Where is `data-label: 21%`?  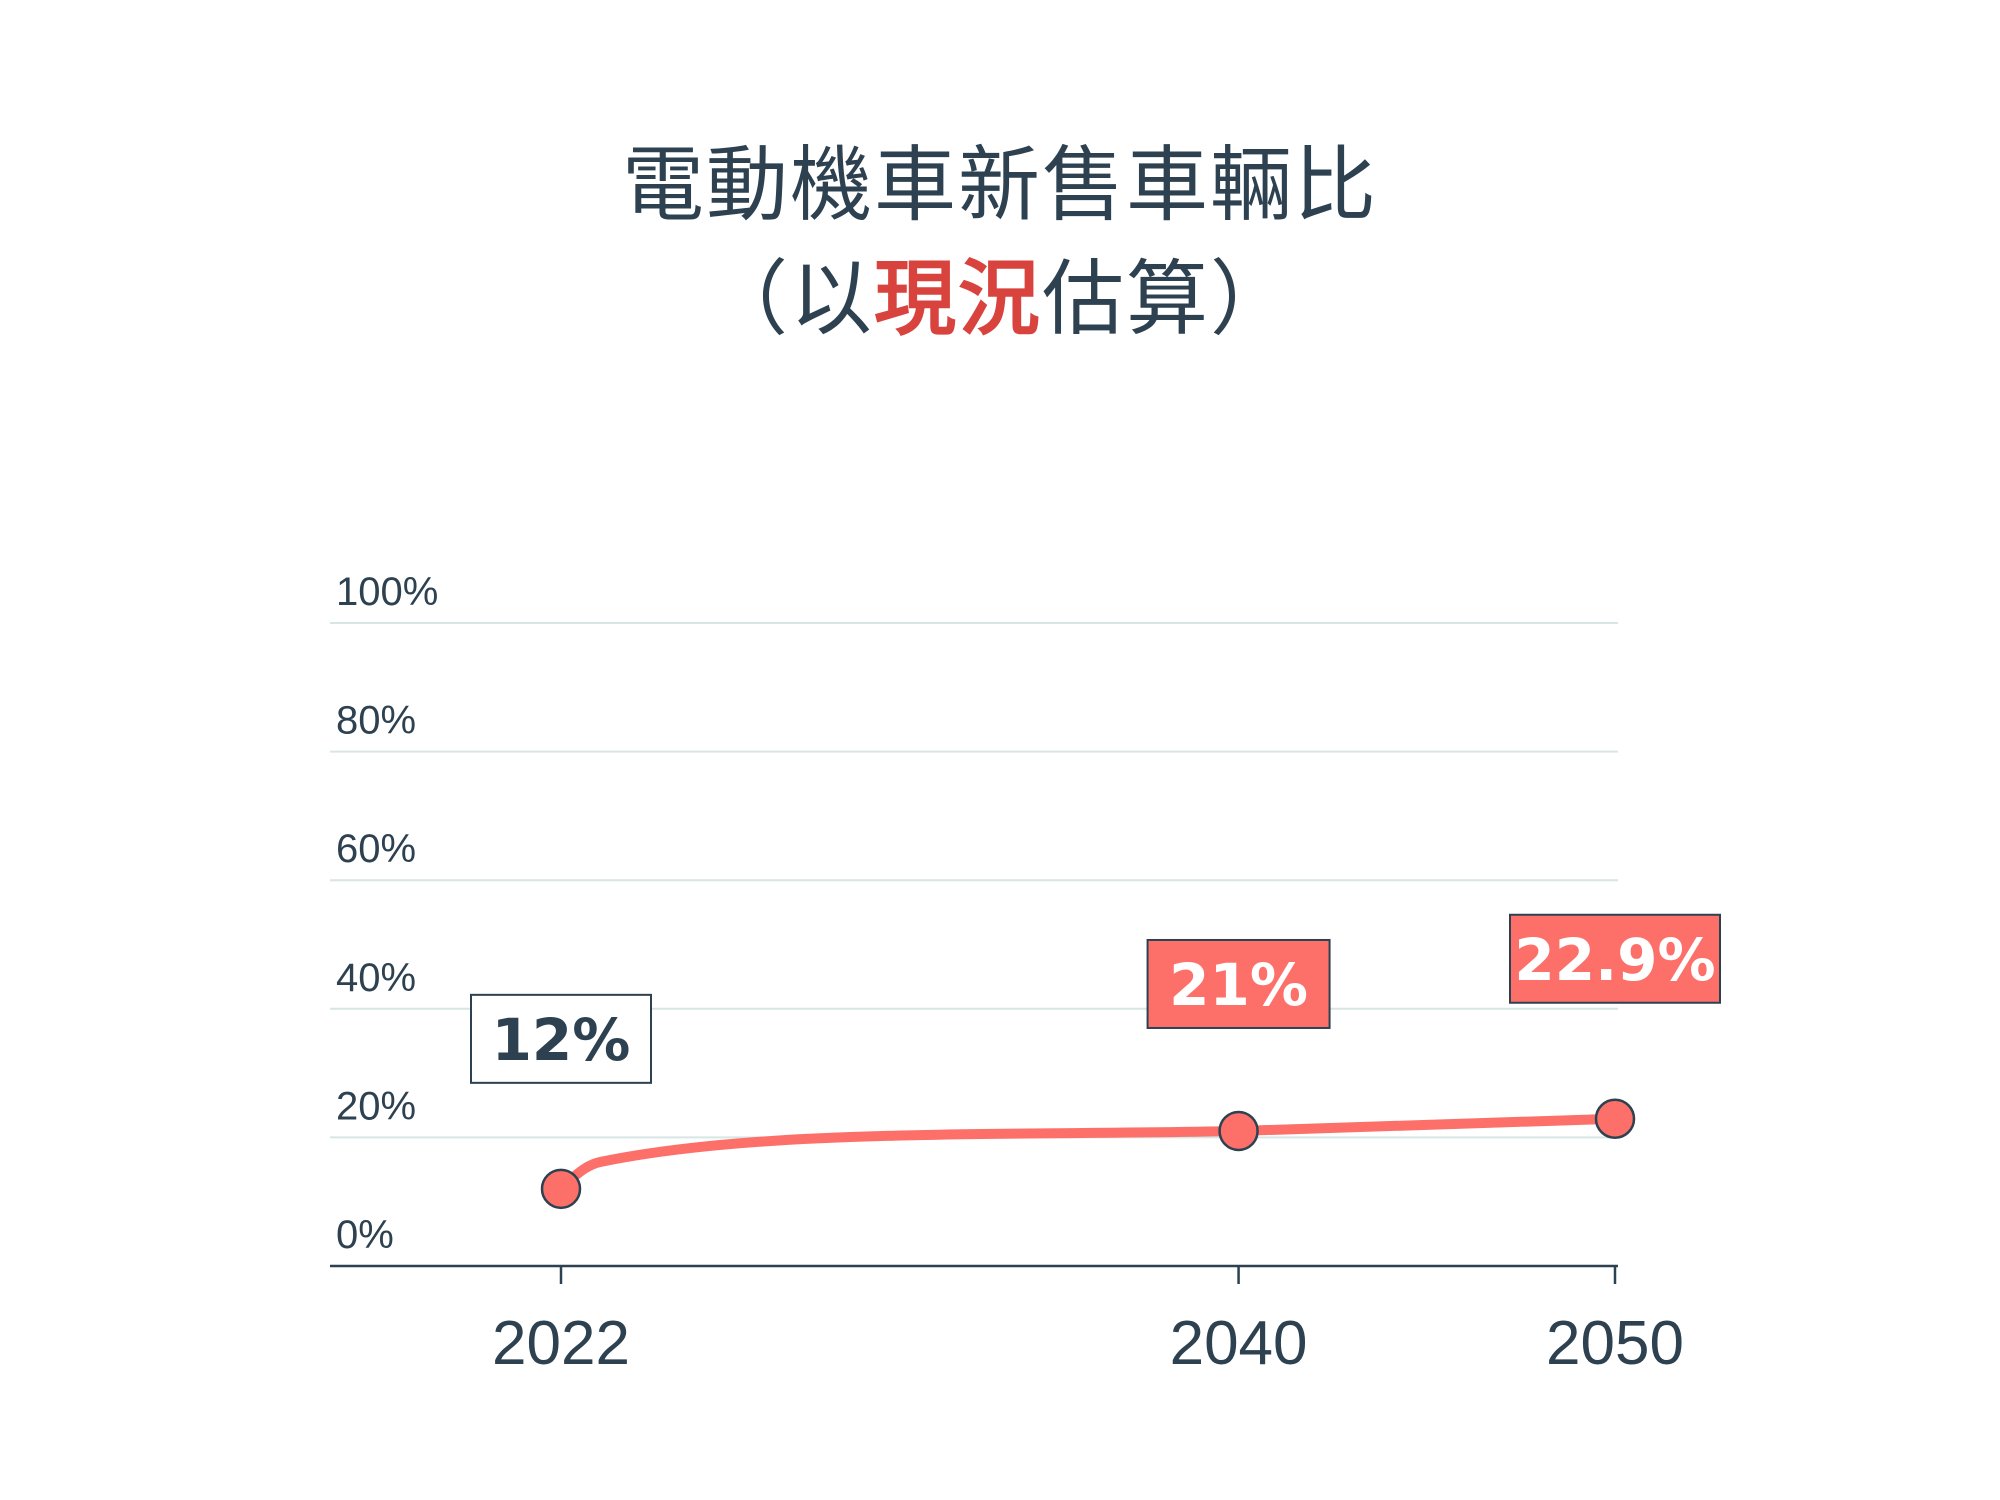 data-label: 21% is located at coordinates (1238, 985).